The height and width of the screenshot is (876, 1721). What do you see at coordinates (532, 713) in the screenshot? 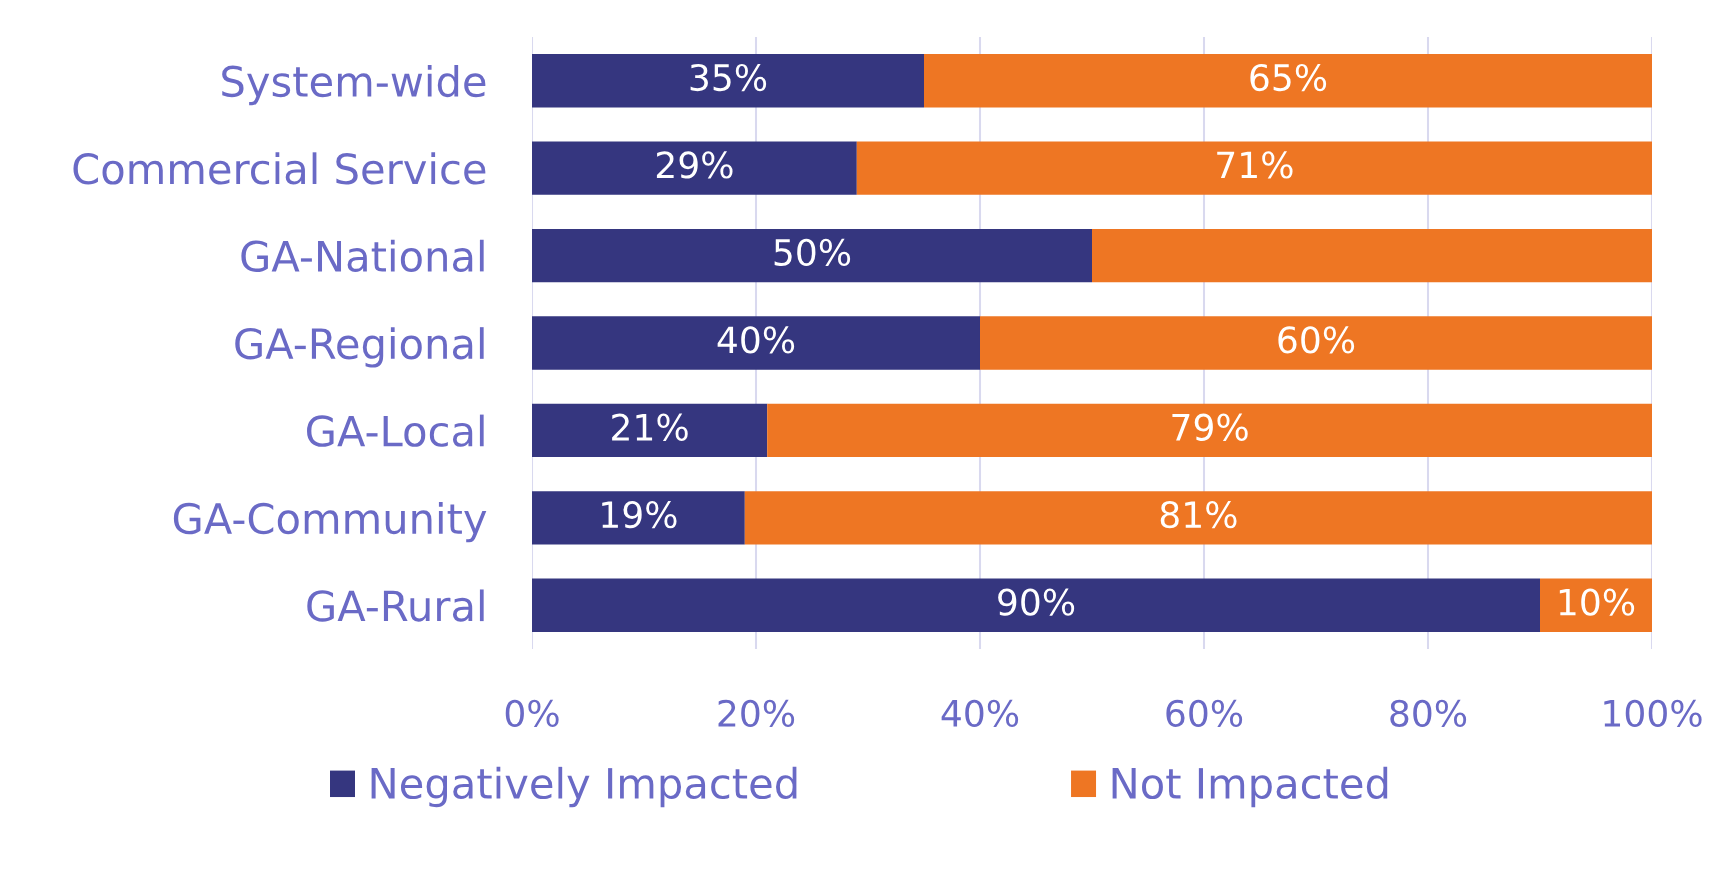
I see `x-tick-label: 0%` at bounding box center [532, 713].